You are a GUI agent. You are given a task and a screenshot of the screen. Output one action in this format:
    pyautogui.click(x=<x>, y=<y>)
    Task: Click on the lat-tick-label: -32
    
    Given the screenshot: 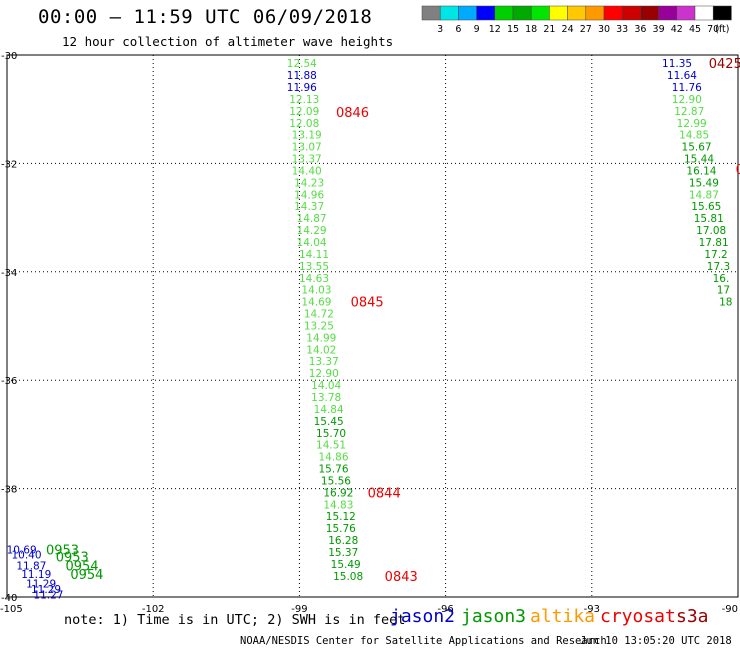 What is the action you would take?
    pyautogui.click(x=9, y=164)
    